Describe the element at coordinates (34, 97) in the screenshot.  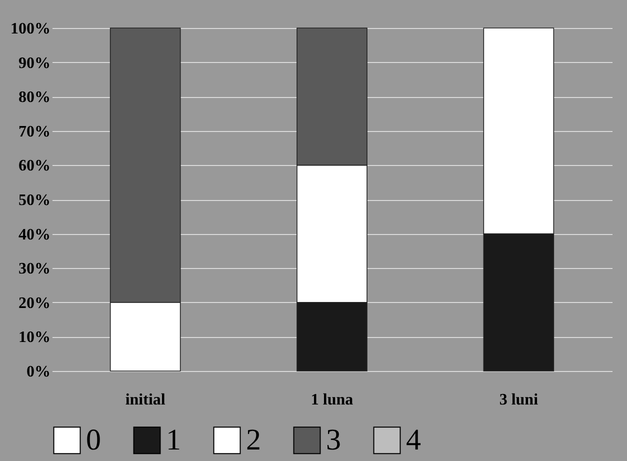
I see `y-tick-label: 80%` at that location.